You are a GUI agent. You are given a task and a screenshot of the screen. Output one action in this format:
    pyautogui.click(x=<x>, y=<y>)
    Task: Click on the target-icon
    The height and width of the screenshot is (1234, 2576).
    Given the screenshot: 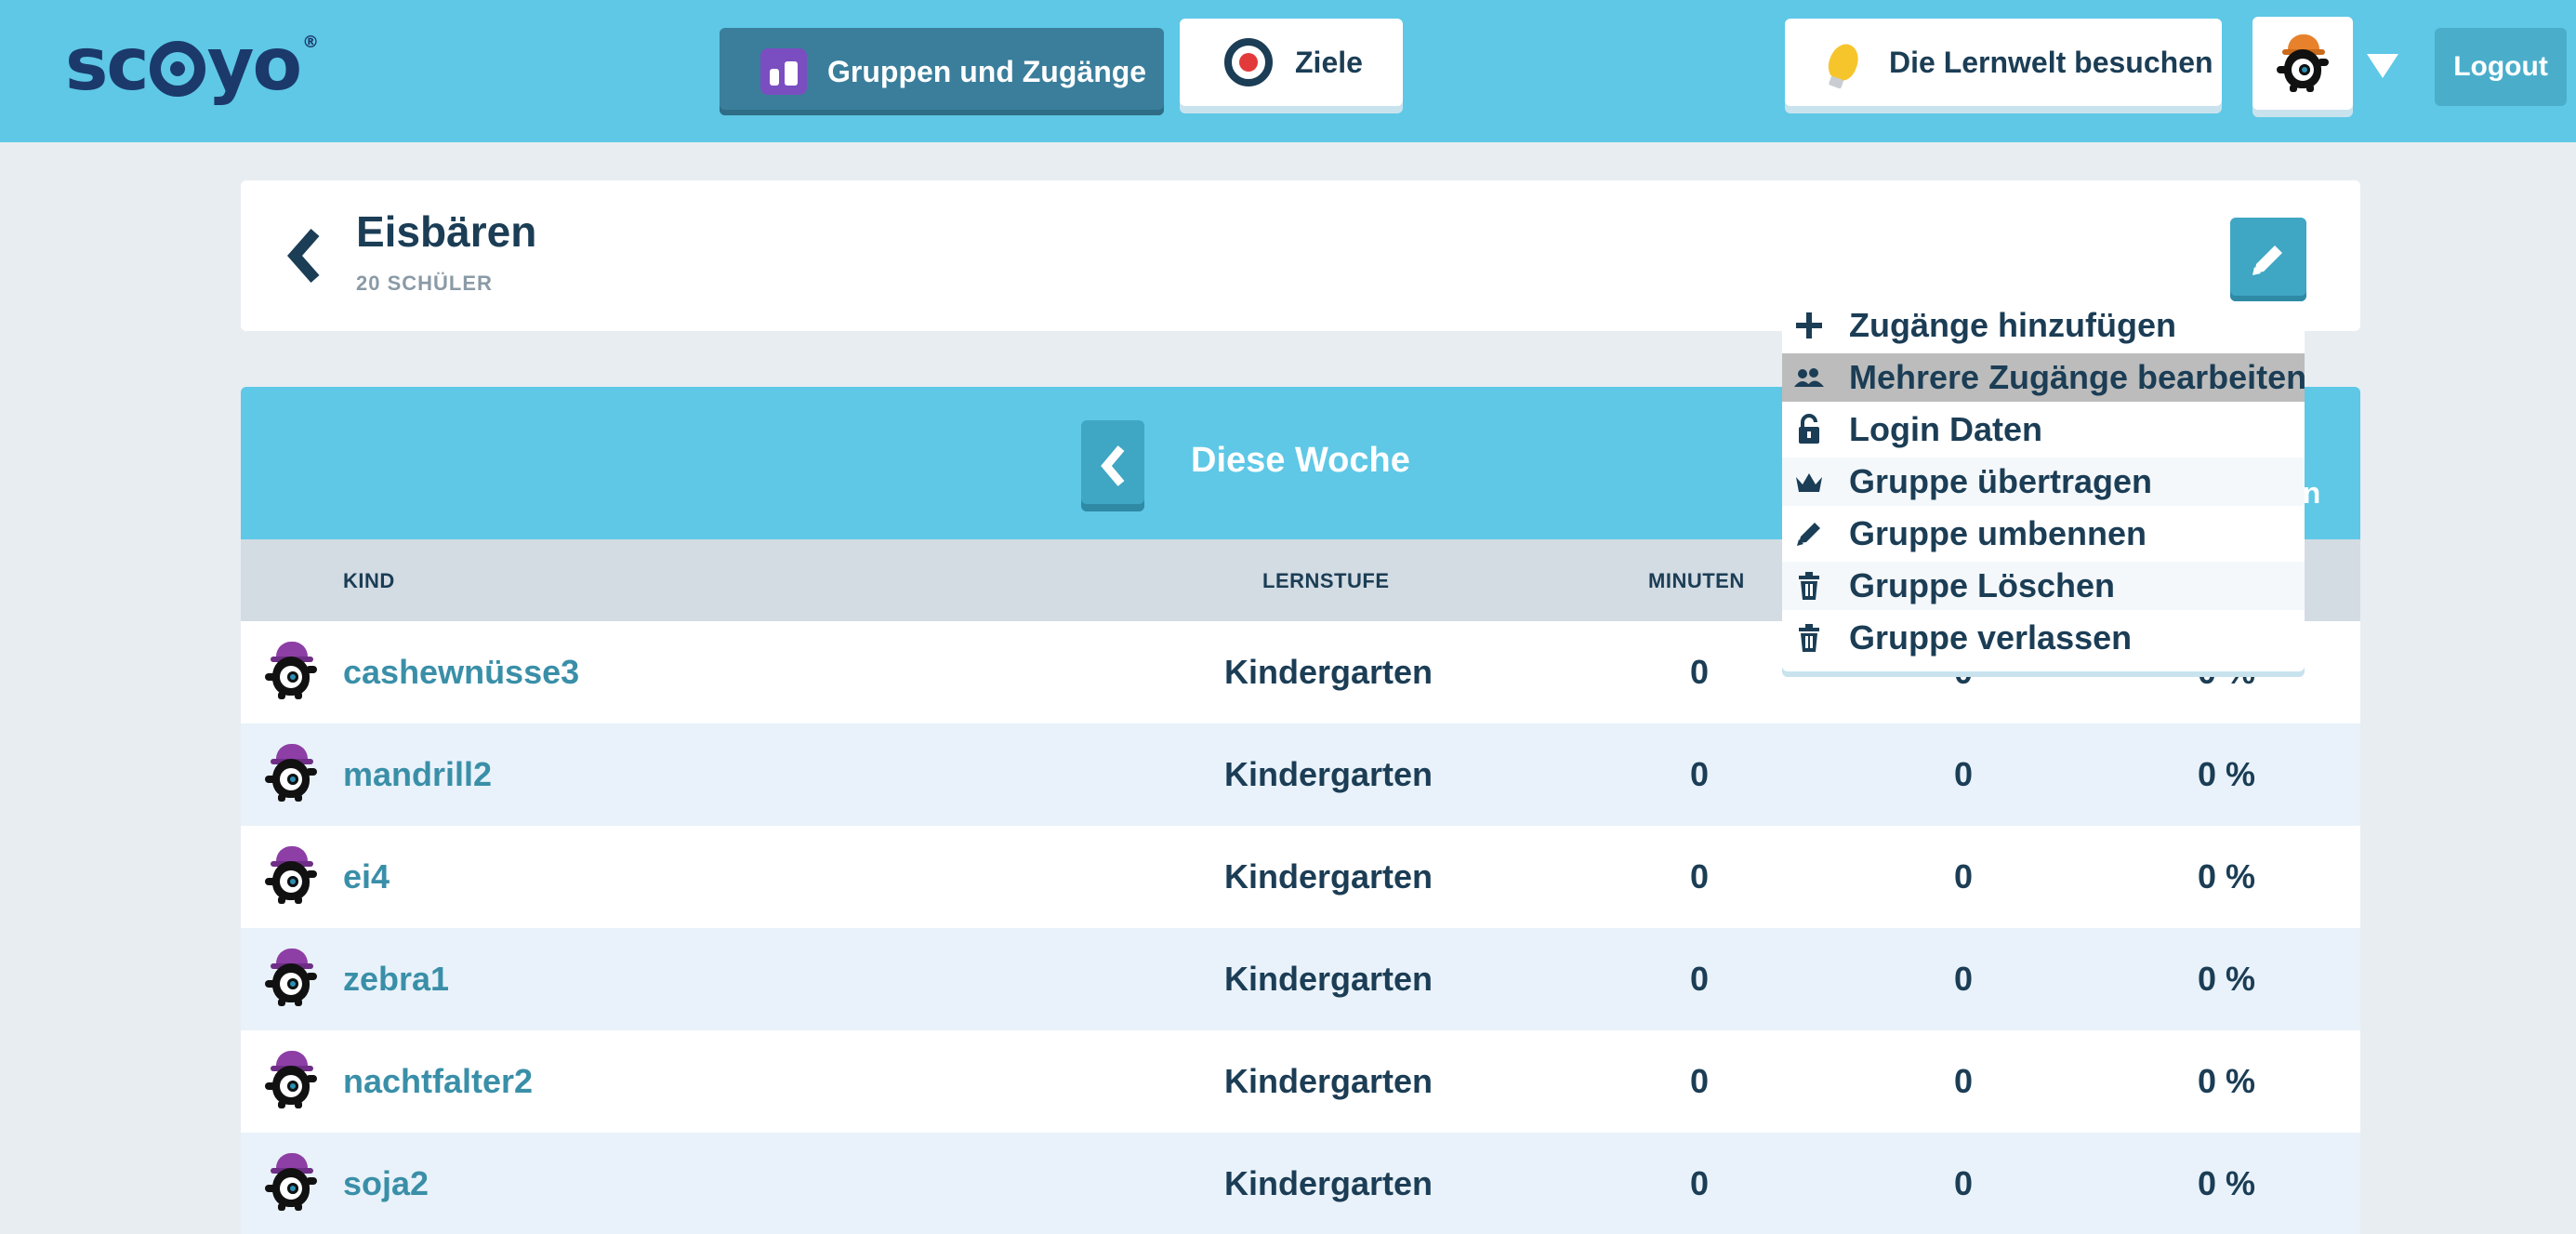 What is the action you would take?
    pyautogui.click(x=1248, y=62)
    